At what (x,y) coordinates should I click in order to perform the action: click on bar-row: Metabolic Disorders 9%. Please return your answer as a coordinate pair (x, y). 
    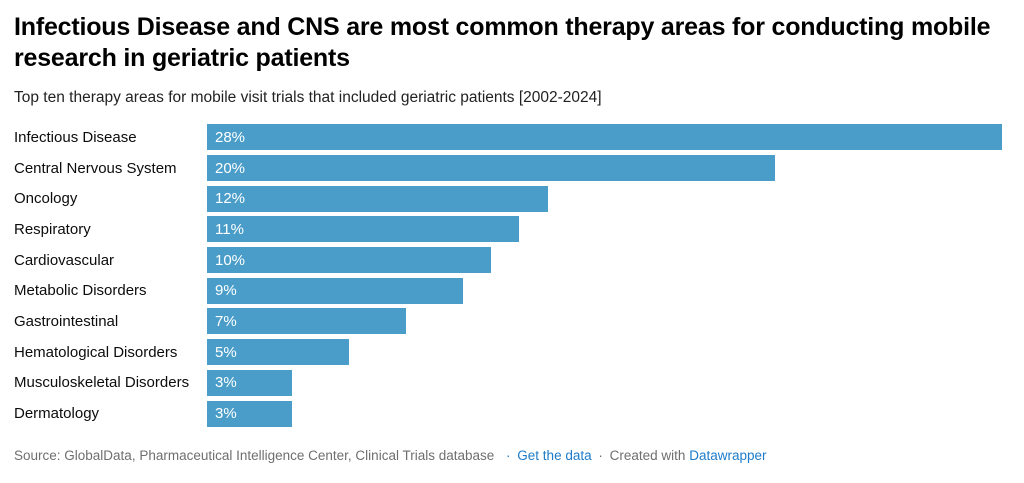
    Looking at the image, I should click on (508, 290).